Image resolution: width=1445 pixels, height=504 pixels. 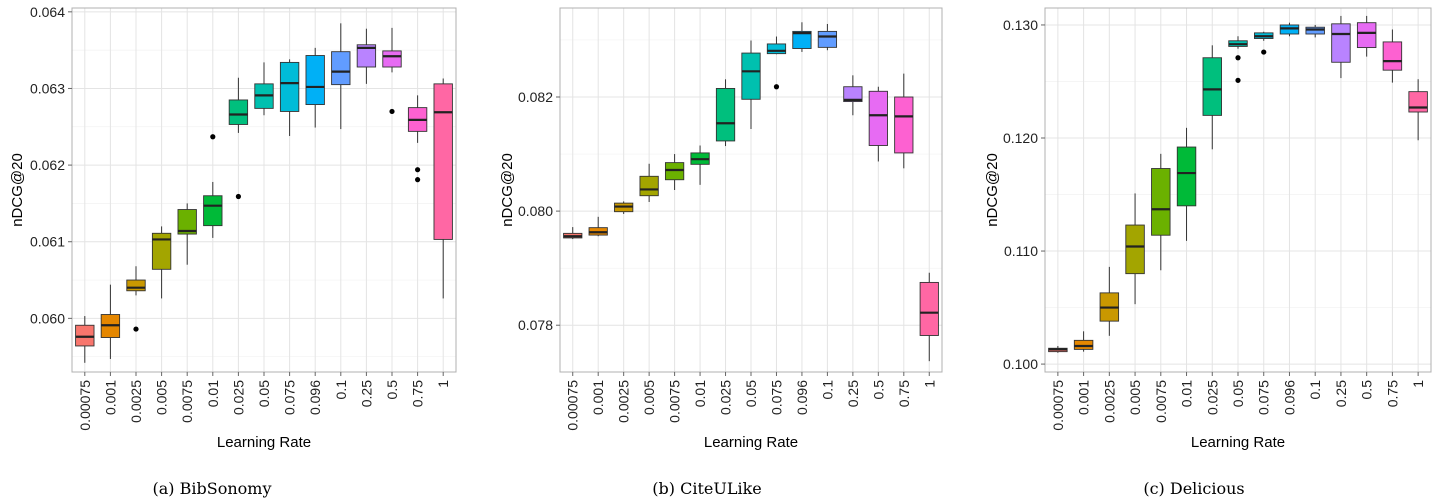 What do you see at coordinates (1020, 364) in the screenshot?
I see `y-tick-label: 0.100` at bounding box center [1020, 364].